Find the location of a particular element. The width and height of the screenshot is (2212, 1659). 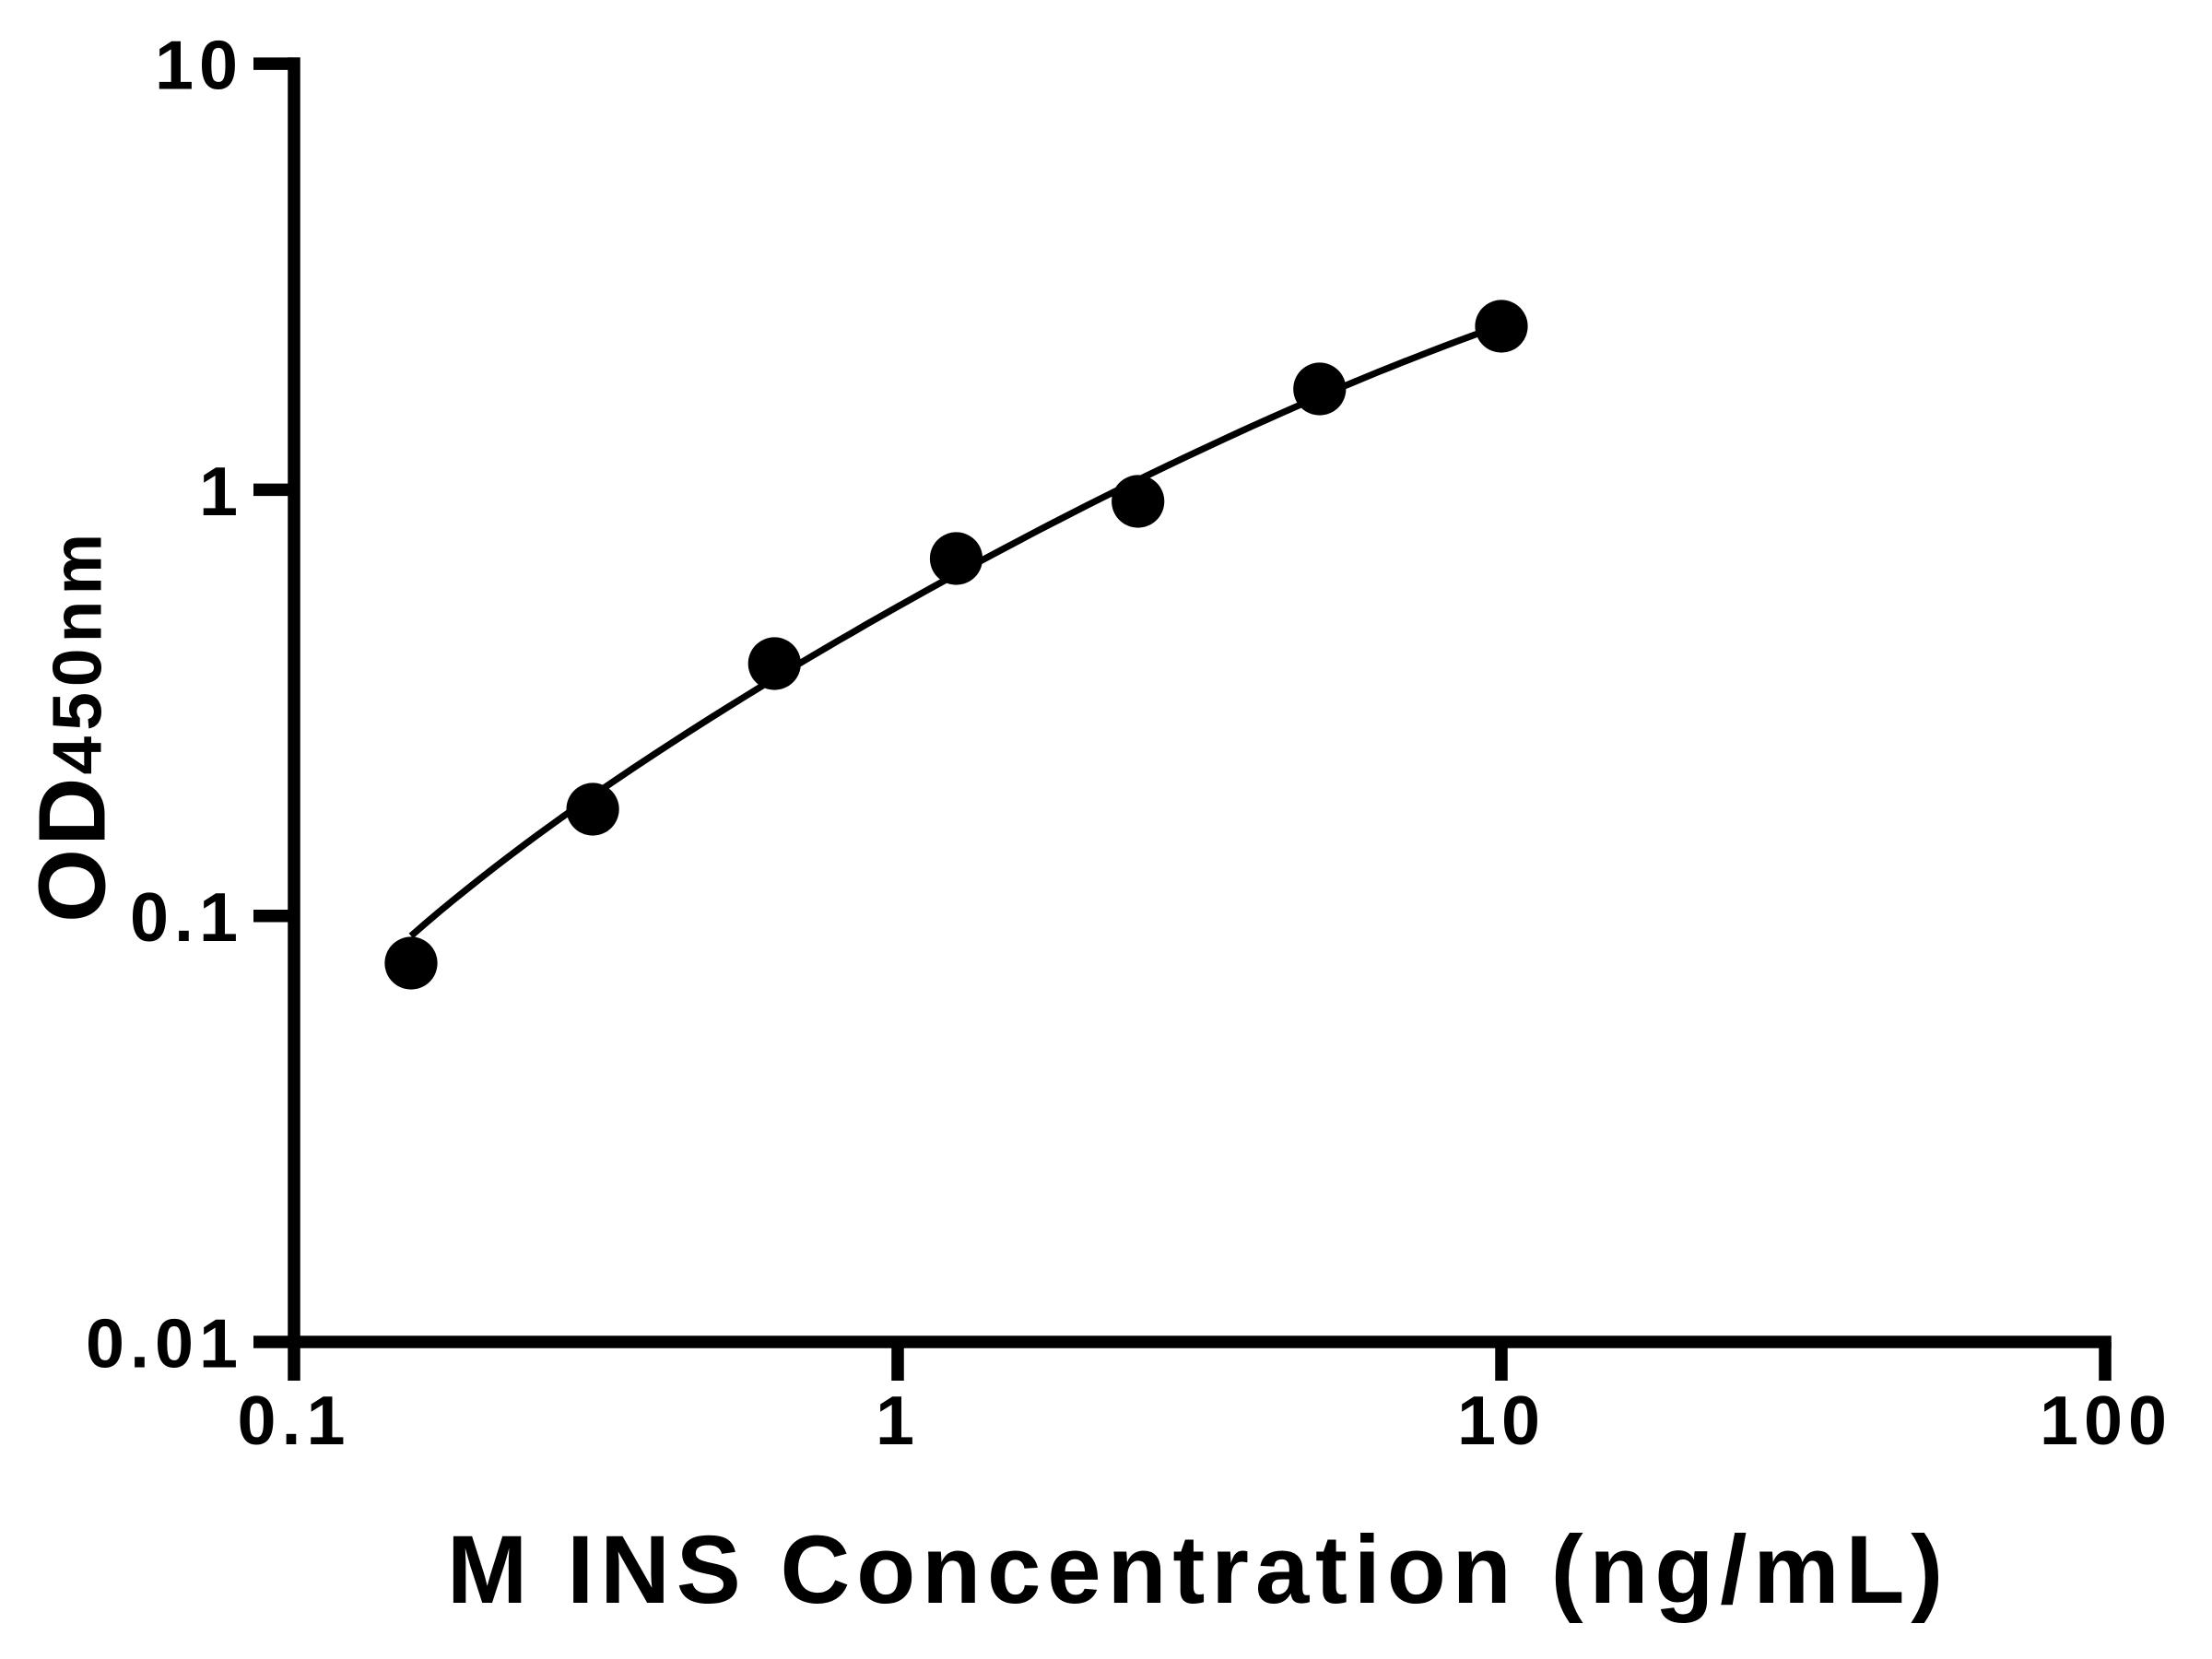

svg-text: 100 is located at coordinates (2106, 1420).